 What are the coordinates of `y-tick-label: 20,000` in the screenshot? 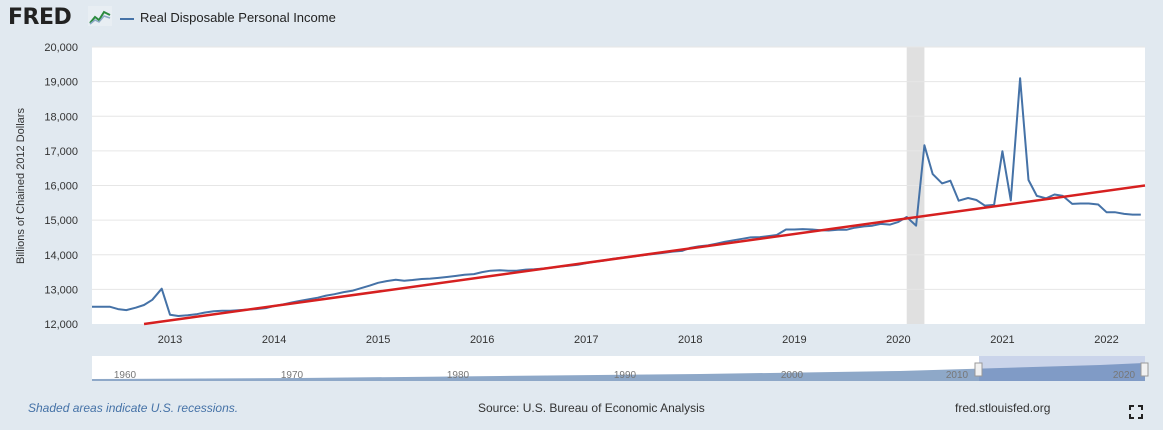 It's located at (61, 48).